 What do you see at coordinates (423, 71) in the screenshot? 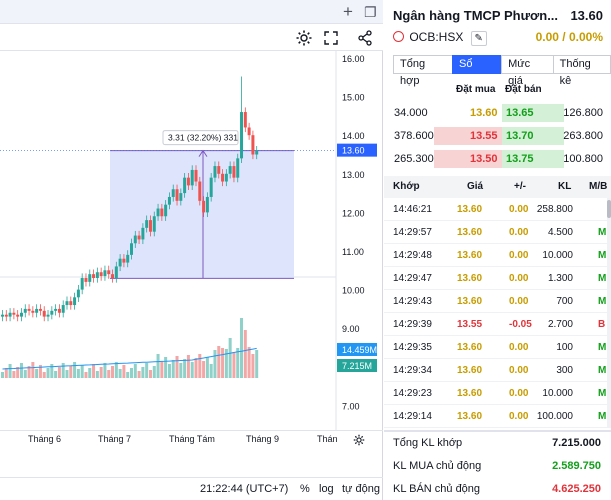
I see `tab-summary: Tổng hợp` at bounding box center [423, 71].